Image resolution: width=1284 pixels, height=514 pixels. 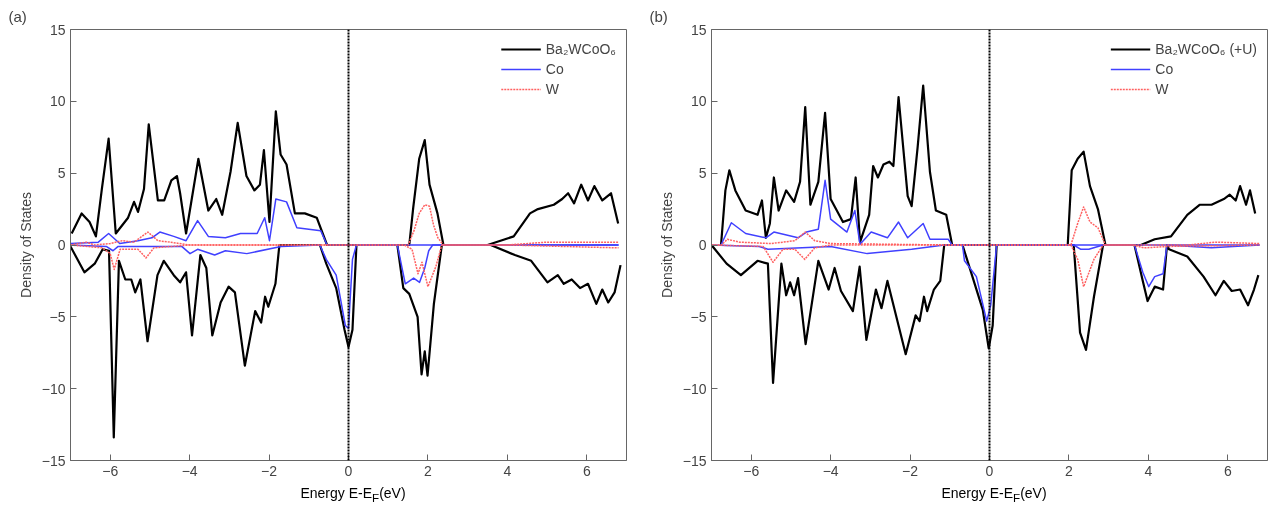 What do you see at coordinates (658, 16) in the screenshot?
I see `chart-title: (b)` at bounding box center [658, 16].